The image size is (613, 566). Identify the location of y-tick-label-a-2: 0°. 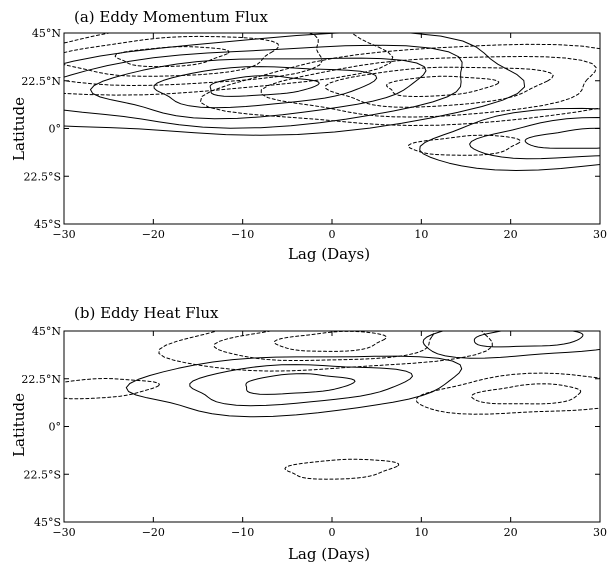
(55, 129).